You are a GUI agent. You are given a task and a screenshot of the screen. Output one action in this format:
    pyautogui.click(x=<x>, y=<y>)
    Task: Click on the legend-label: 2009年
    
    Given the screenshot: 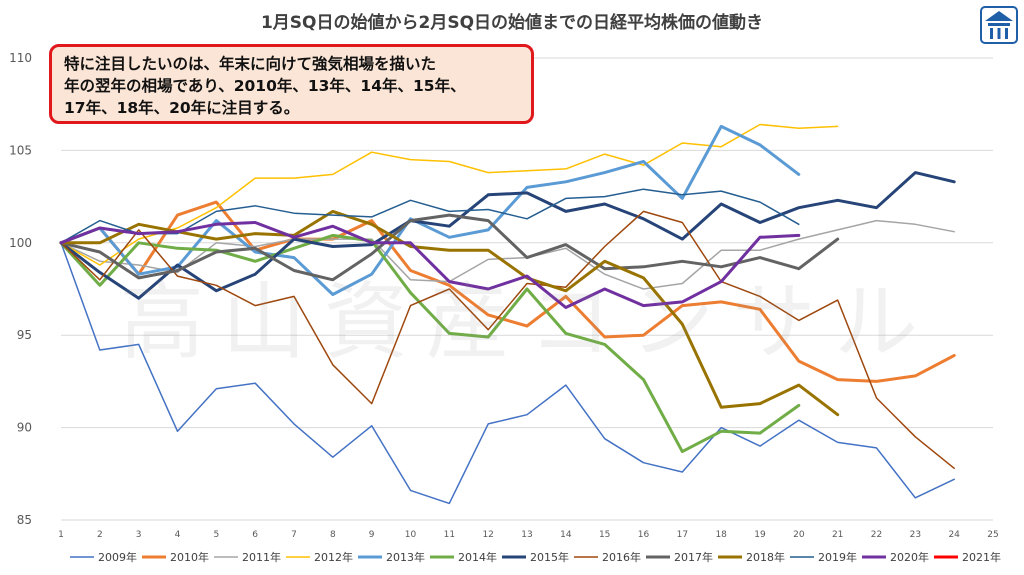 What is the action you would take?
    pyautogui.click(x=117, y=557)
    